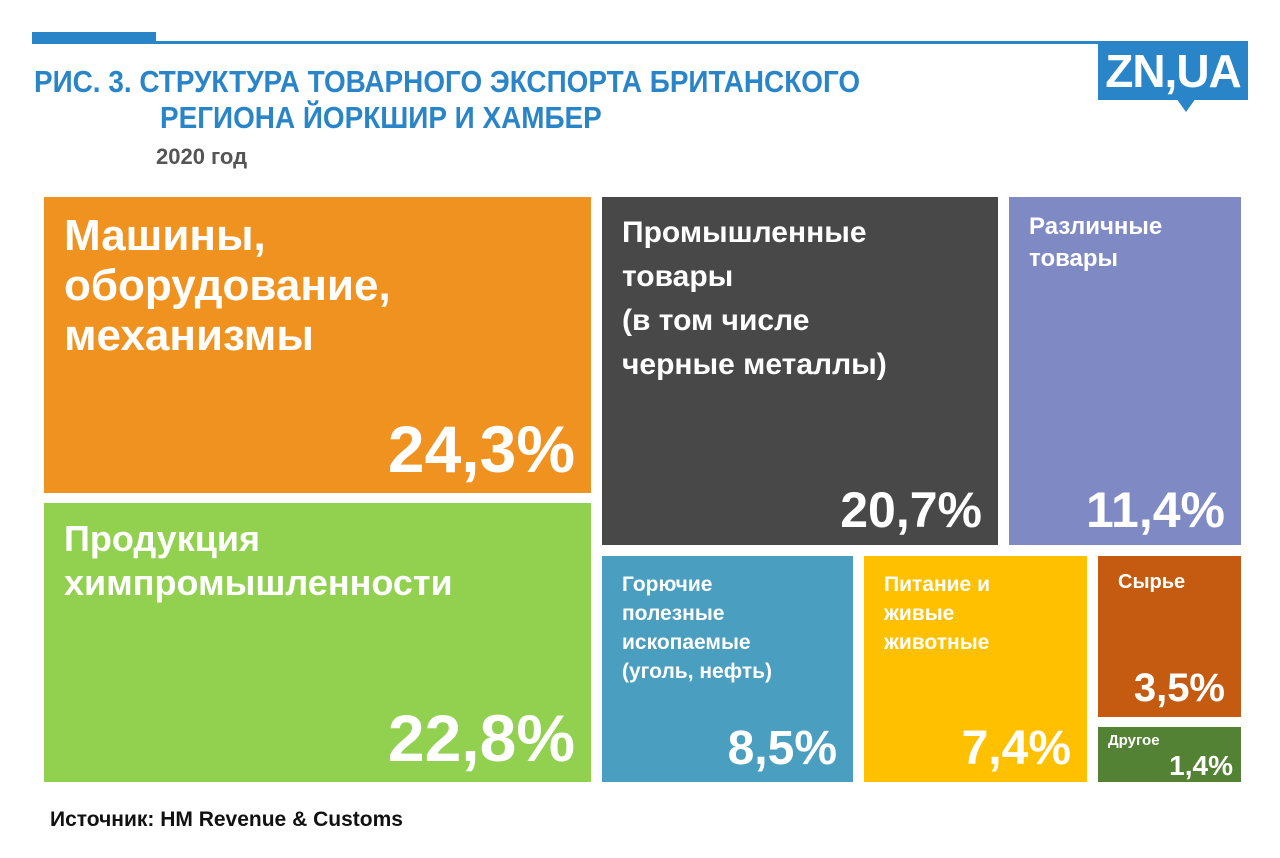  What do you see at coordinates (1155, 510) in the screenshot?
I see `tile-value-label: 11,4%` at bounding box center [1155, 510].